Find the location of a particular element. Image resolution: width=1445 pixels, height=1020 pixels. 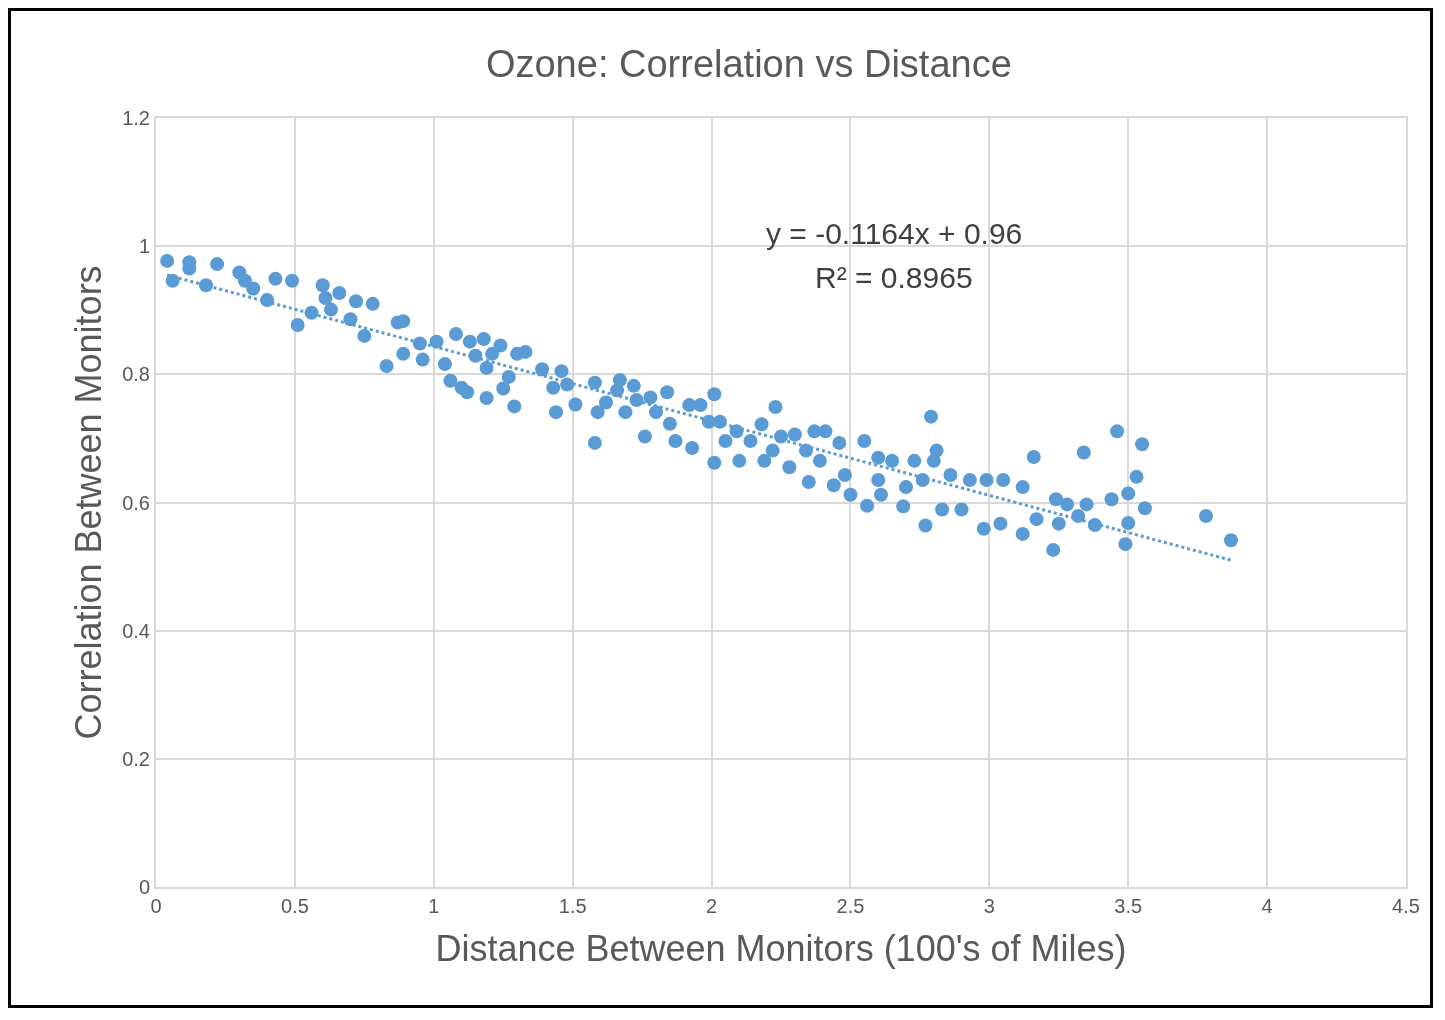

y-tick-label: 0.6 is located at coordinates (136, 502).